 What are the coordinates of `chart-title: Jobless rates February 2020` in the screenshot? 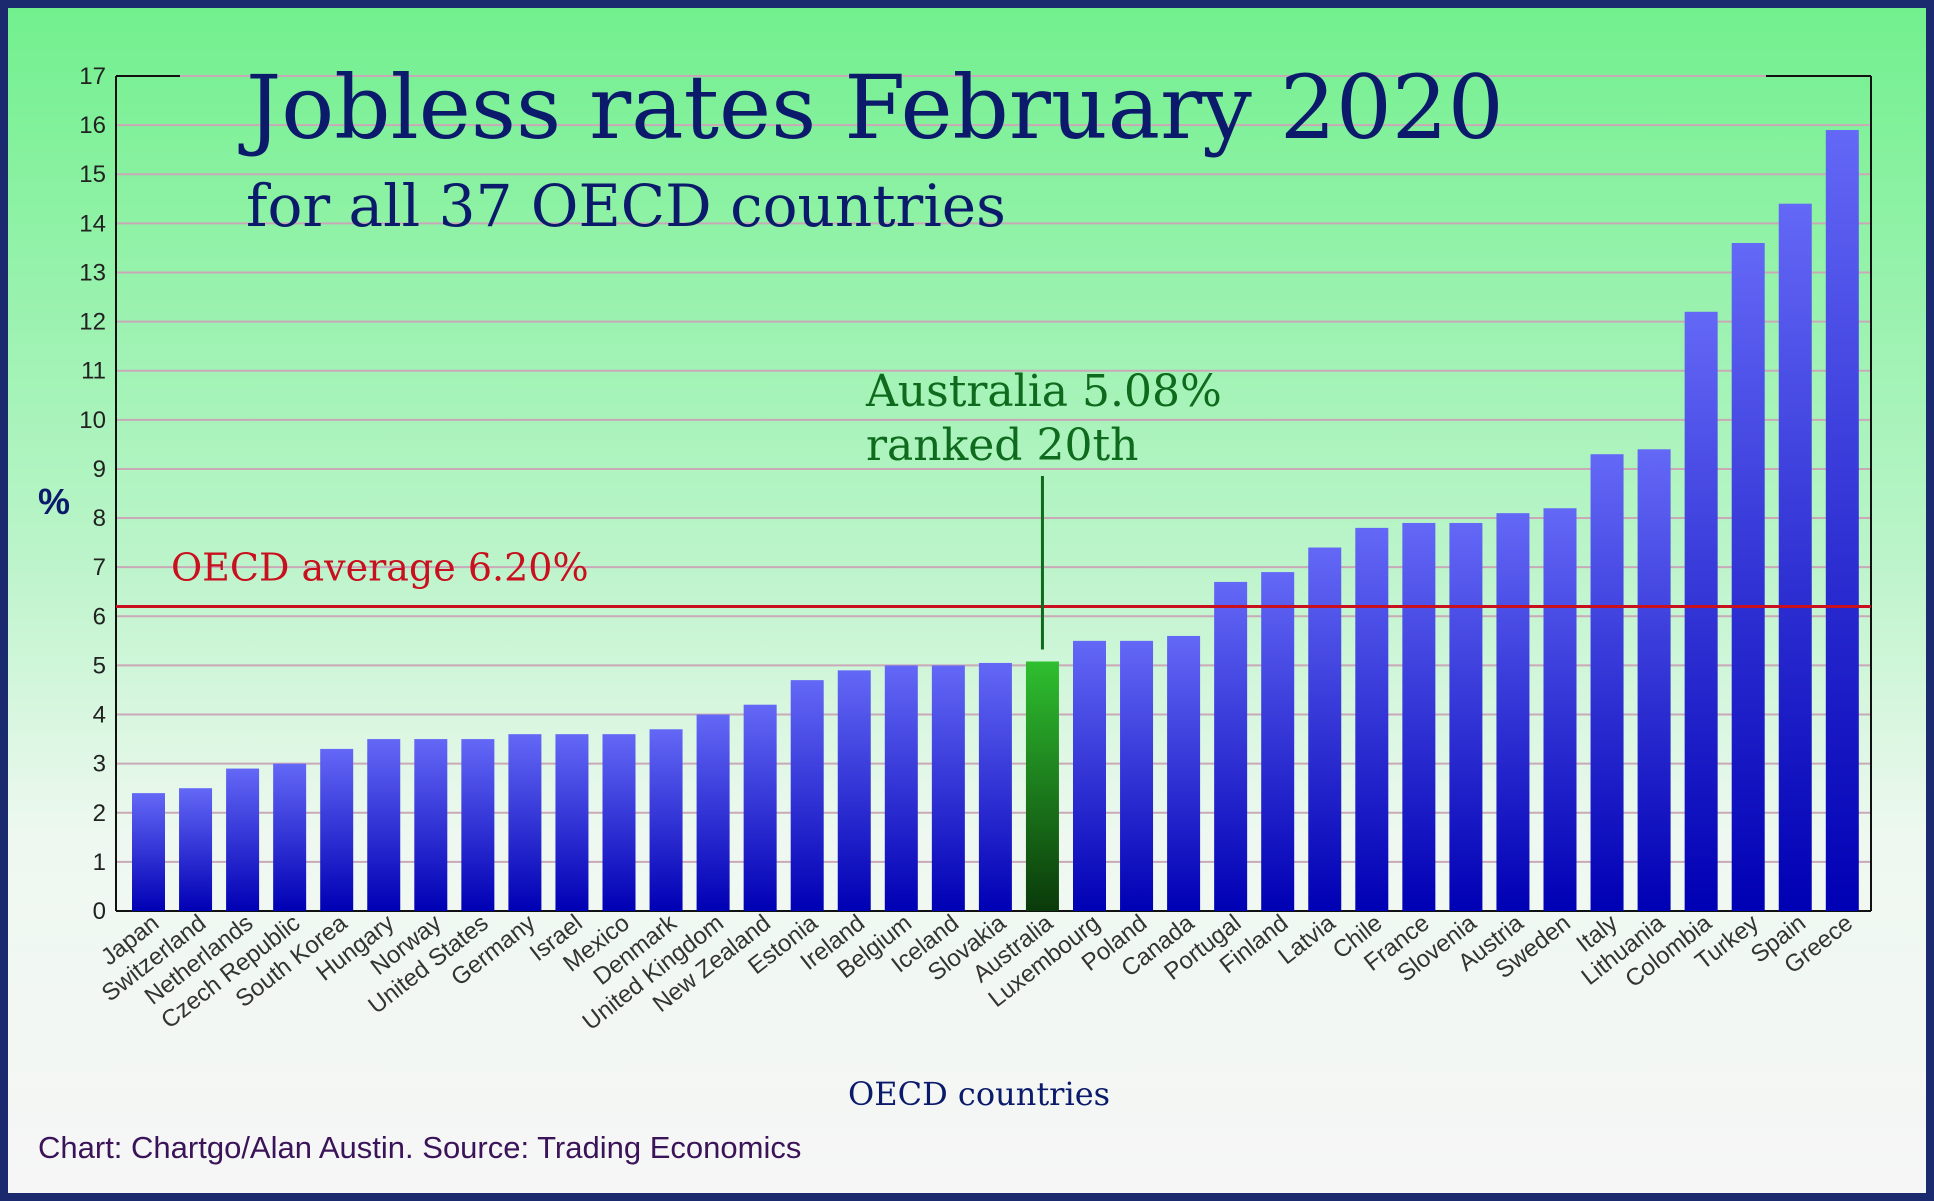 It's located at (871, 107).